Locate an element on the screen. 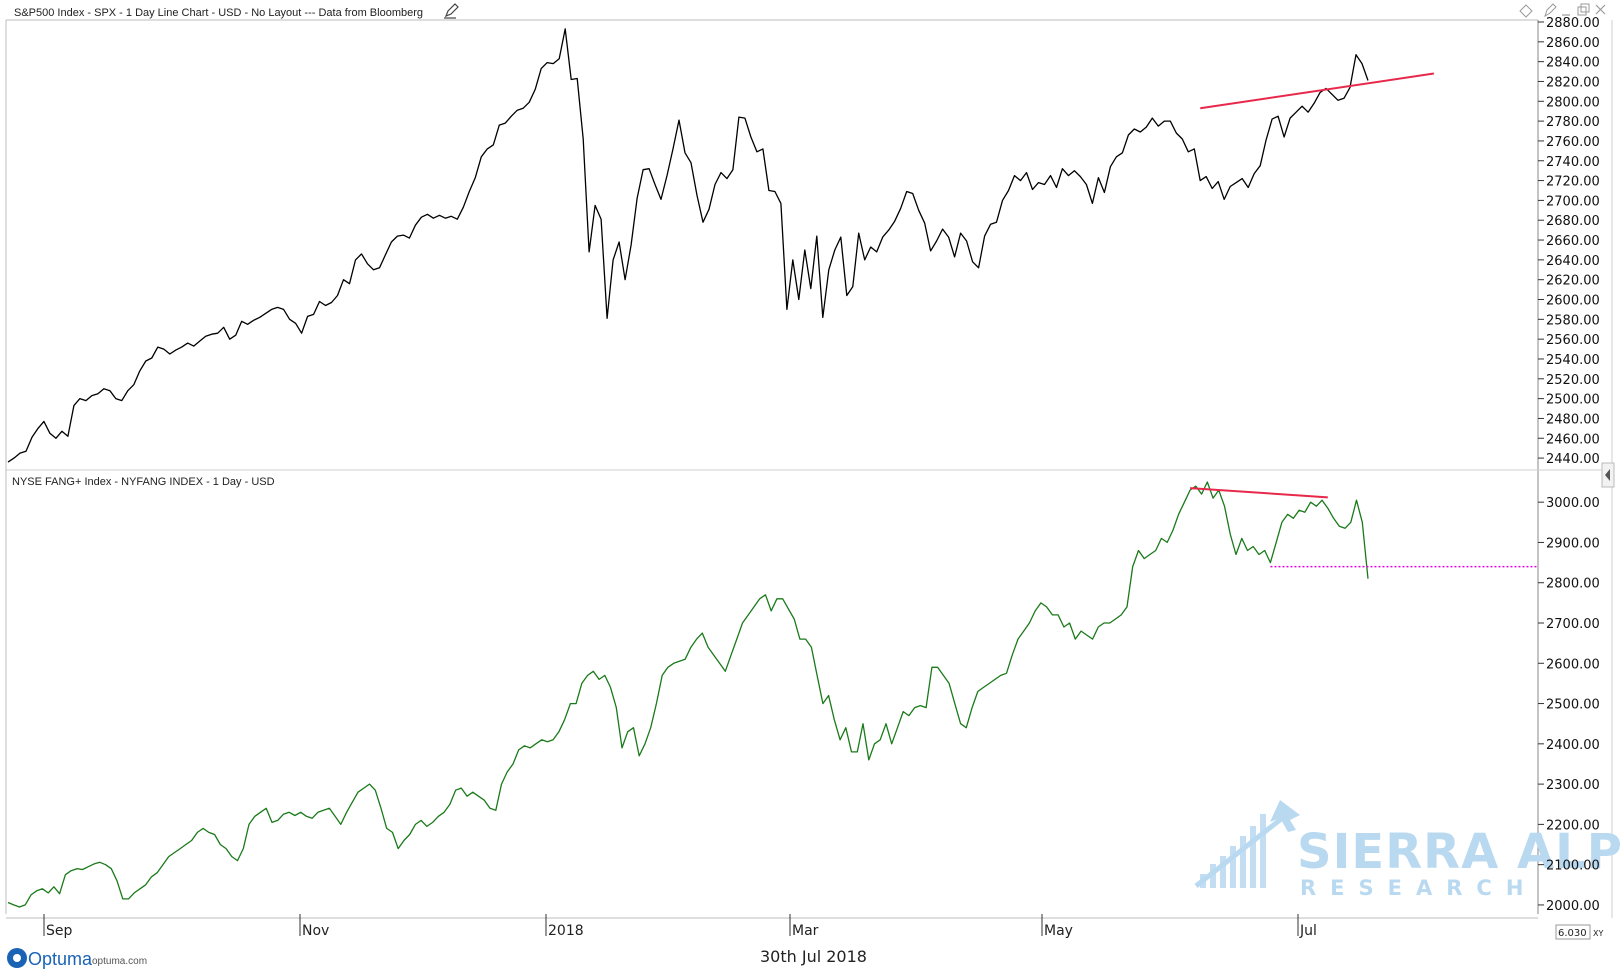 This screenshot has height=972, width=1620. restore-icon is located at coordinates (1583, 9).